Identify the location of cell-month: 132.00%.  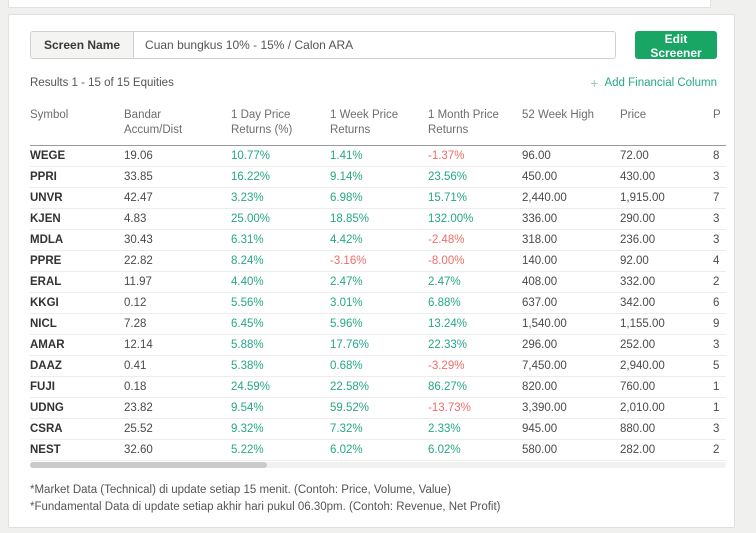
(475, 219).